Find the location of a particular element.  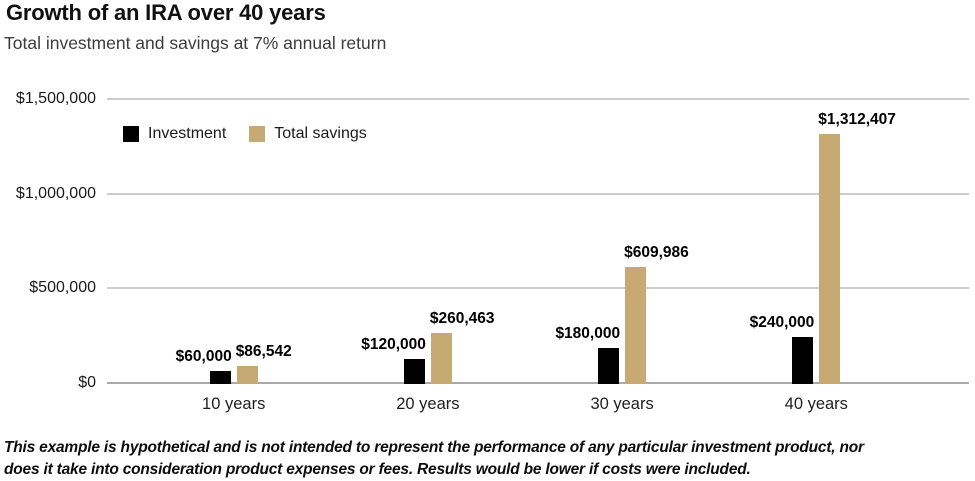

savings-value-label: $1,312,407 is located at coordinates (857, 119).